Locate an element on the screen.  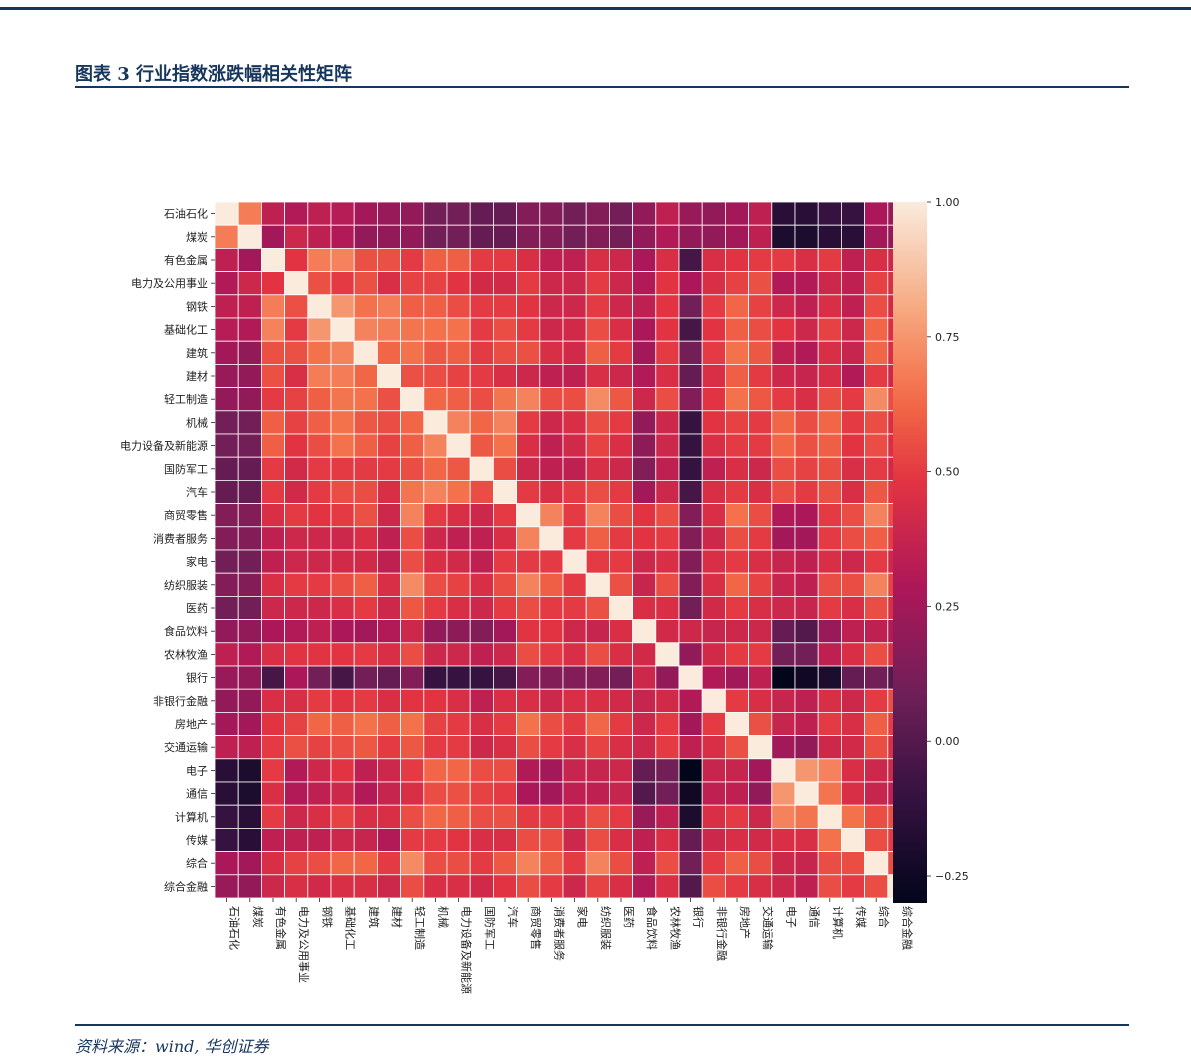
x-tick-label-14: 消费者服务 is located at coordinates (559, 933).